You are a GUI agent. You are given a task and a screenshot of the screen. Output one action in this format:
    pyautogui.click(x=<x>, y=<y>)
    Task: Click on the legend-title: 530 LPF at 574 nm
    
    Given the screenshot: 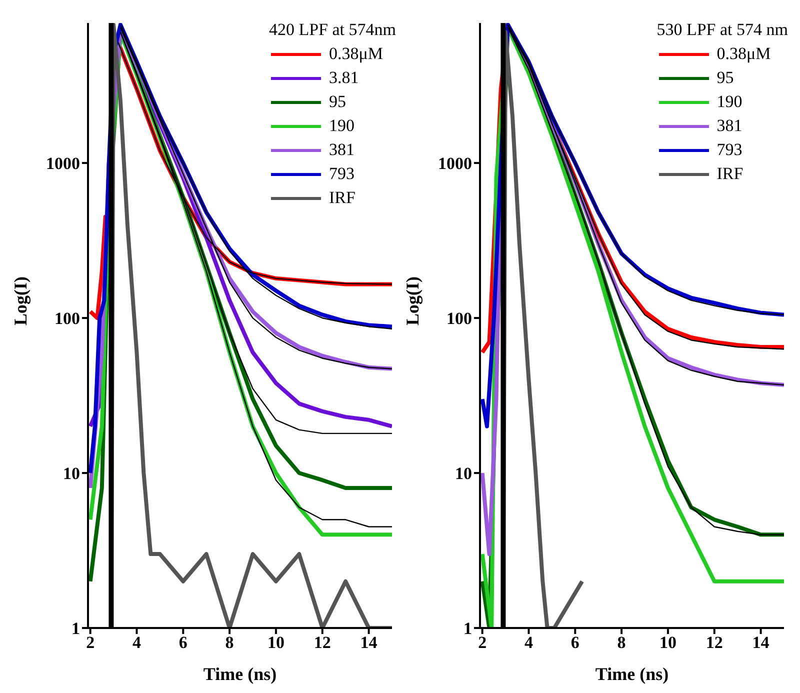 What is the action you would take?
    pyautogui.click(x=722, y=30)
    